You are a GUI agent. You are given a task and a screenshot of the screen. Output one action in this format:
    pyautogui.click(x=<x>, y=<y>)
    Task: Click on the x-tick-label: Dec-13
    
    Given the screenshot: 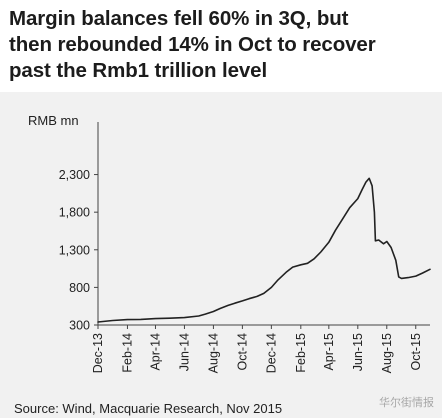 What is the action you would take?
    pyautogui.click(x=98, y=353)
    